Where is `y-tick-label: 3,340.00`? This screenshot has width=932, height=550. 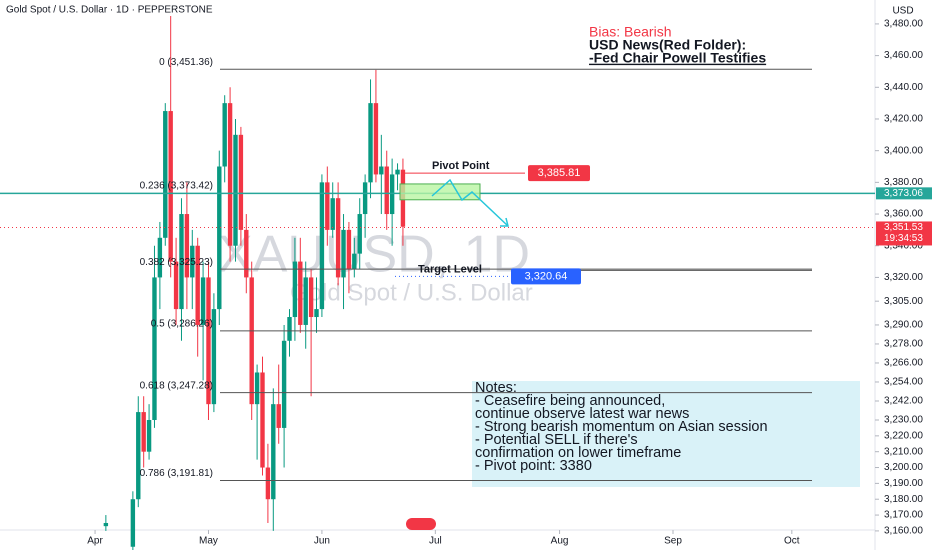 y-tick-label: 3,340.00 is located at coordinates (903, 245).